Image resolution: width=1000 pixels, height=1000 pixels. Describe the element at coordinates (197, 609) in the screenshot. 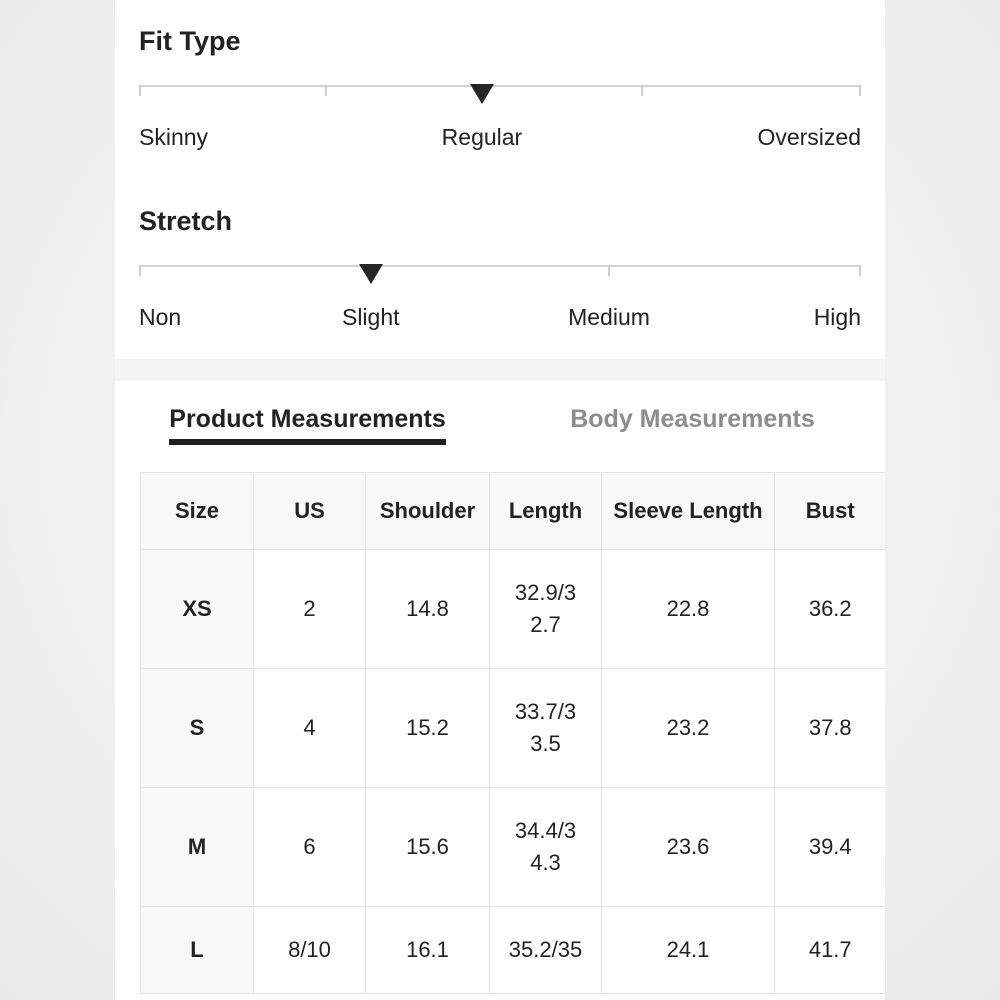

I see `cell-size: XS` at that location.